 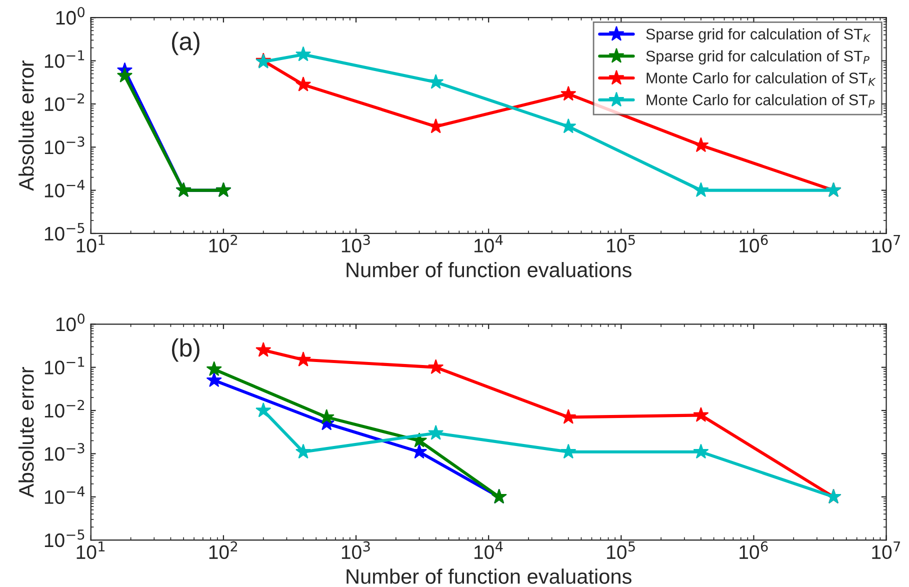 What do you see at coordinates (760, 101) in the screenshot?
I see `legend-label: Monte Carlo for calculation of ST$_{P}$` at bounding box center [760, 101].